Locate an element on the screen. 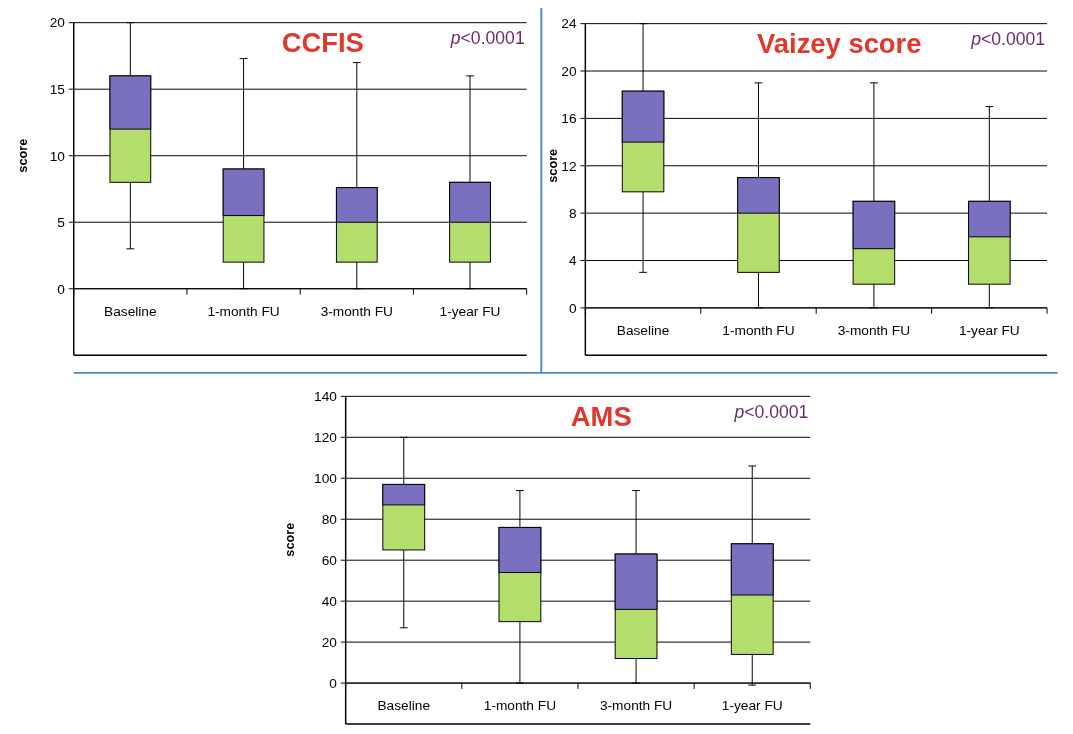 This screenshot has width=1073, height=734. chart-title: Vaizey score is located at coordinates (839, 43).